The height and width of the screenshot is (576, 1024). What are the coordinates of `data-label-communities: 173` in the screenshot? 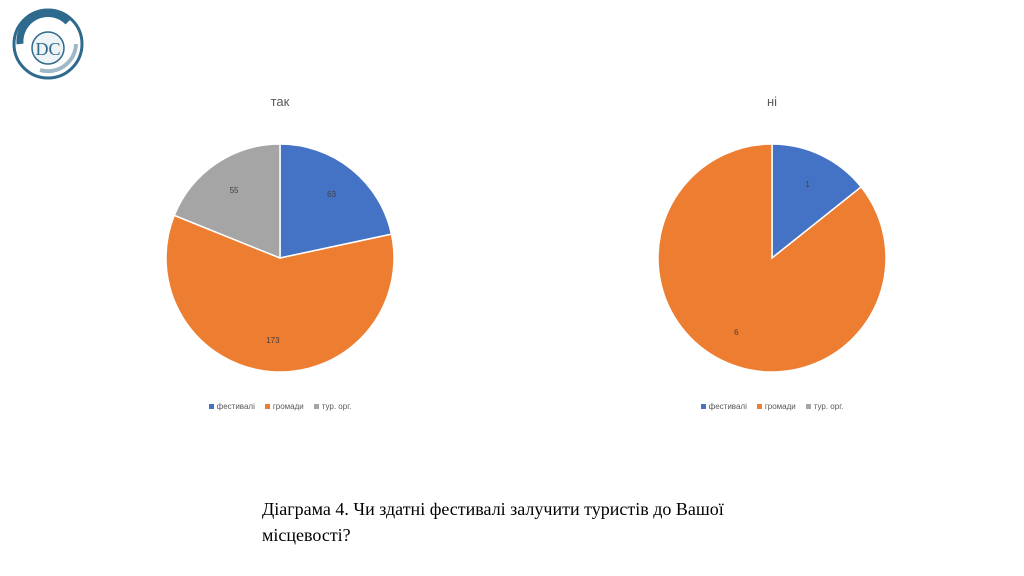 It's located at (273, 340).